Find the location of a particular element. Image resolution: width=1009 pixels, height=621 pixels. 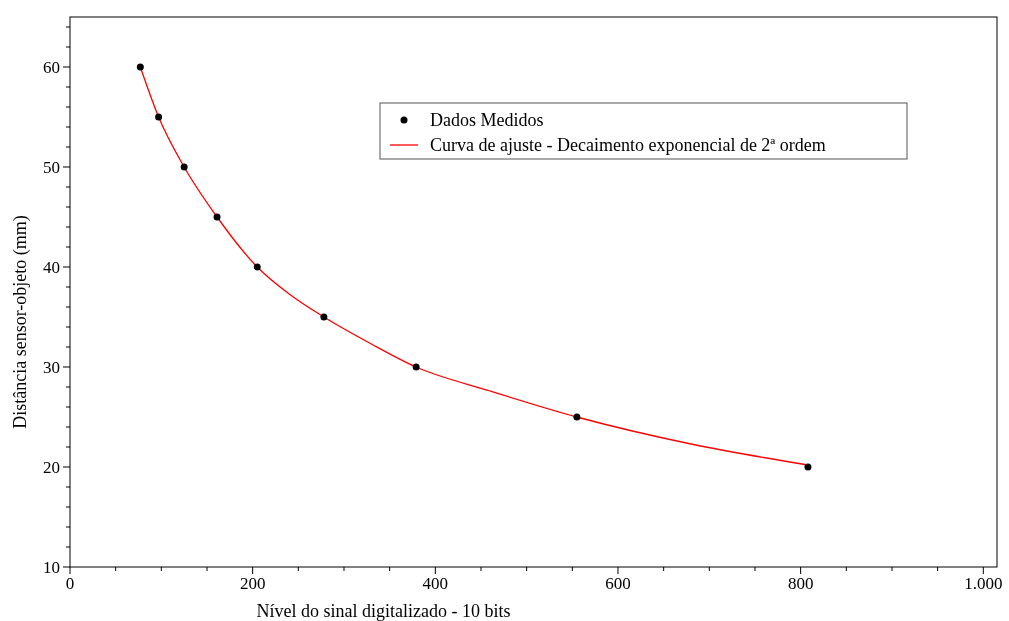

y-tick-label: 10 is located at coordinates (51, 567).